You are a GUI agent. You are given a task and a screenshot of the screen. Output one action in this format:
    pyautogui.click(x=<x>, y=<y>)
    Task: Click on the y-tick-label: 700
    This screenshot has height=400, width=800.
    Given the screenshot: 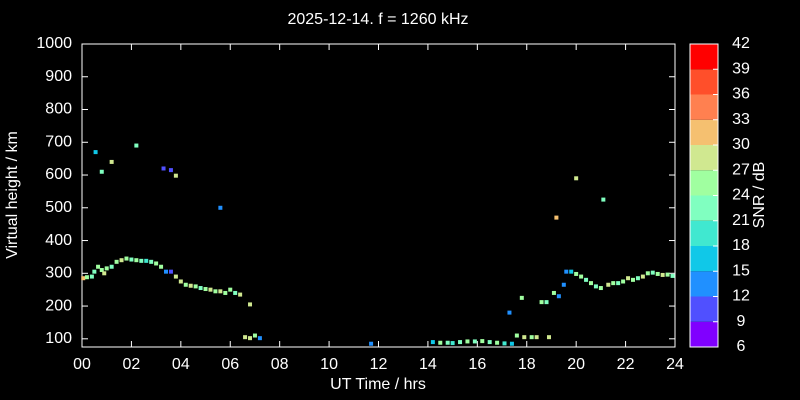 What is the action you would take?
    pyautogui.click(x=58, y=141)
    